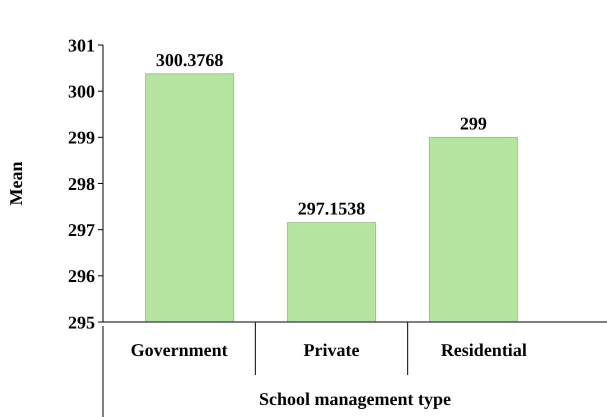  What do you see at coordinates (483, 350) in the screenshot?
I see `x-tick-label: Residential` at bounding box center [483, 350].